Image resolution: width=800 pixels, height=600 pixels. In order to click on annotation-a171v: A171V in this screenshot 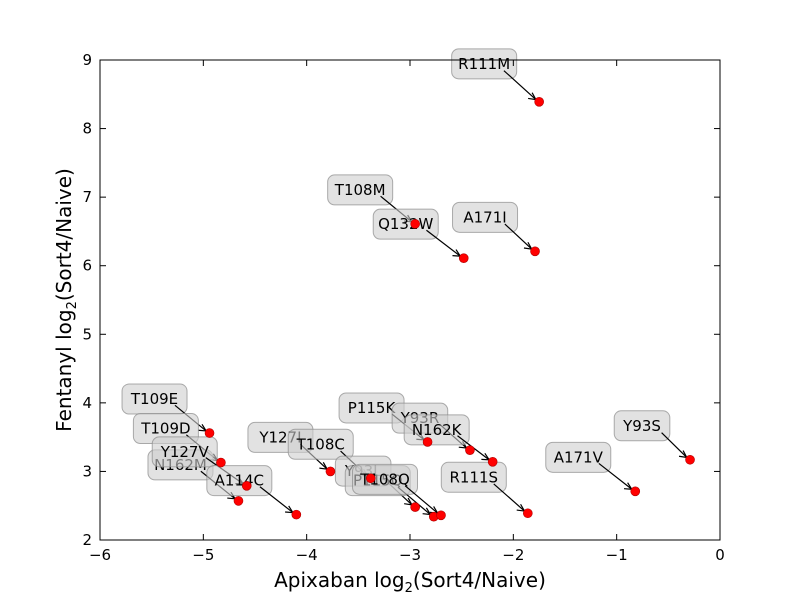, I will do `click(589, 465)`.